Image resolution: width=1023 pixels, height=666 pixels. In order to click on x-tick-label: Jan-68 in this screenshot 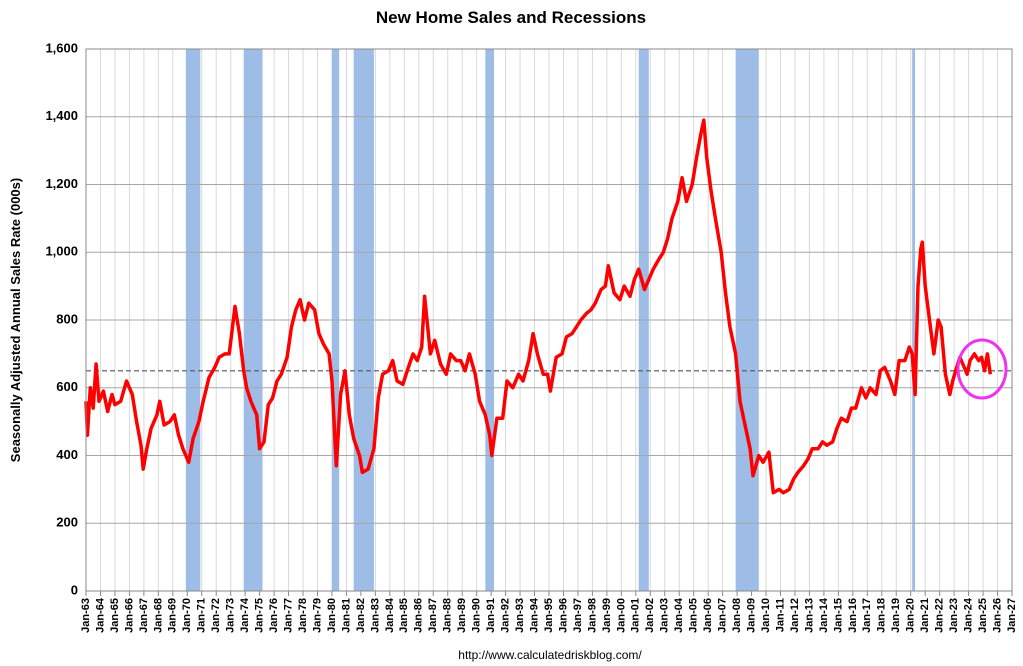, I will do `click(158, 615)`.